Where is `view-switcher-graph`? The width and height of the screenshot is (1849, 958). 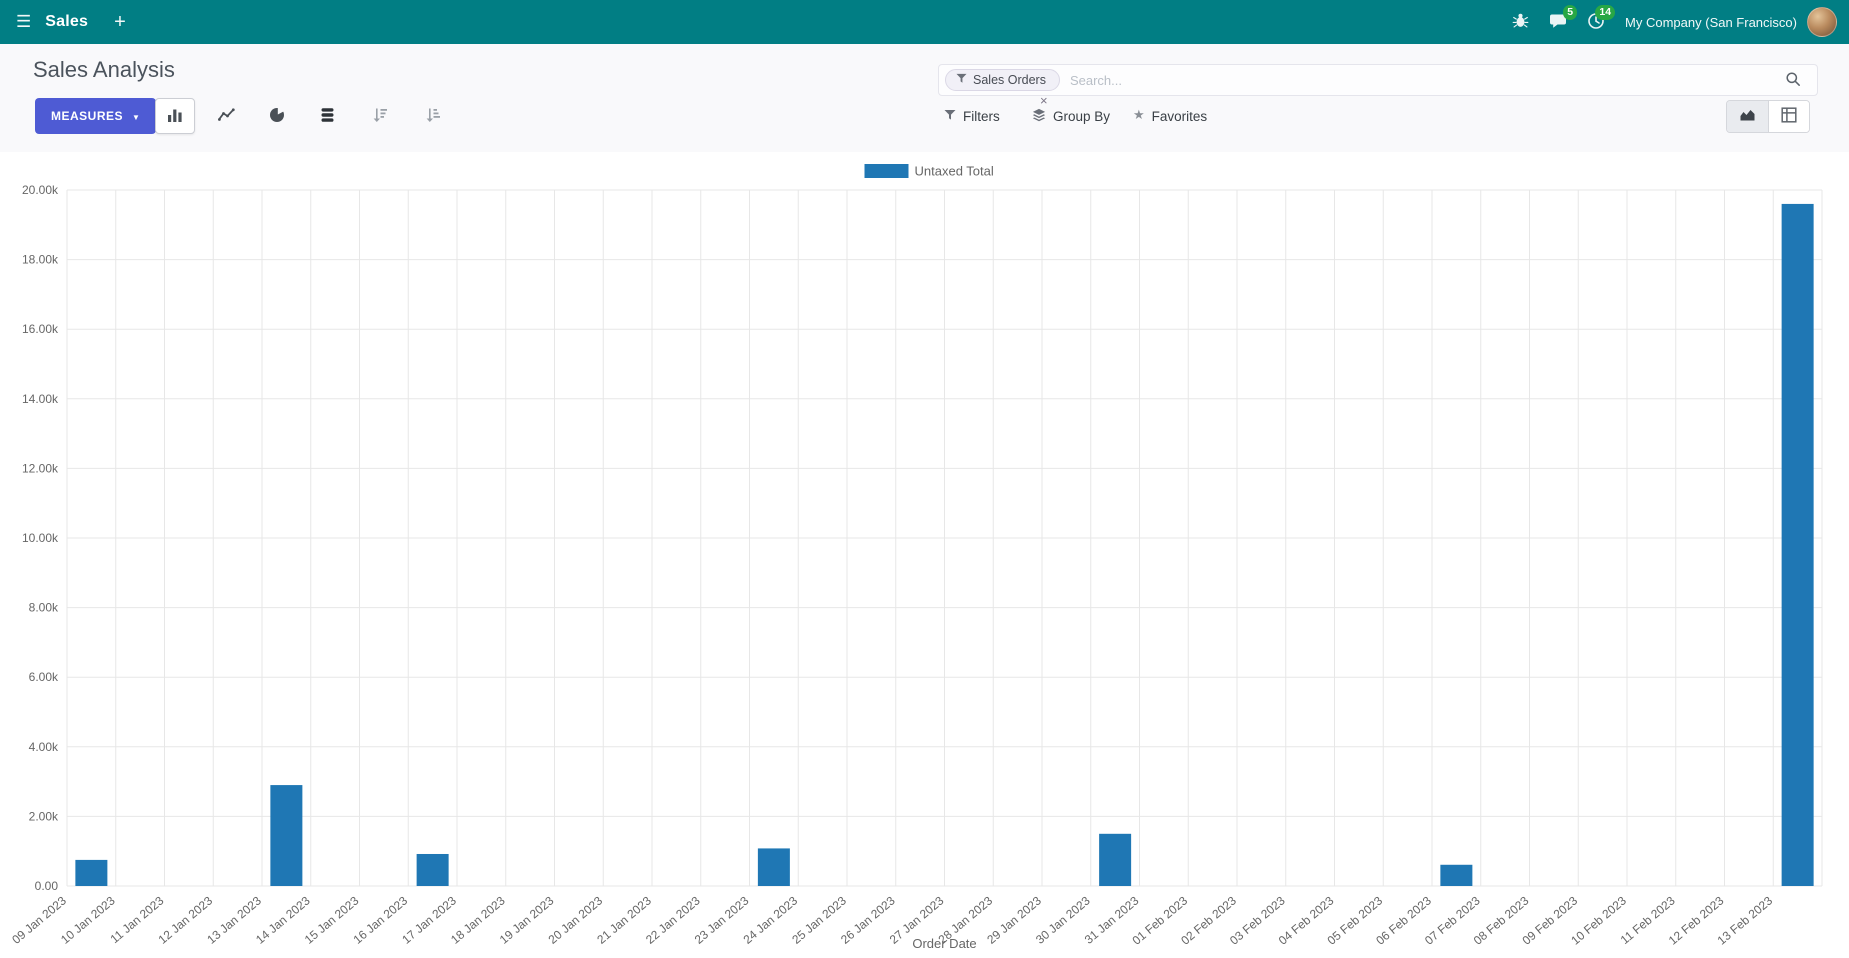
view-switcher-graph is located at coordinates (1747, 116).